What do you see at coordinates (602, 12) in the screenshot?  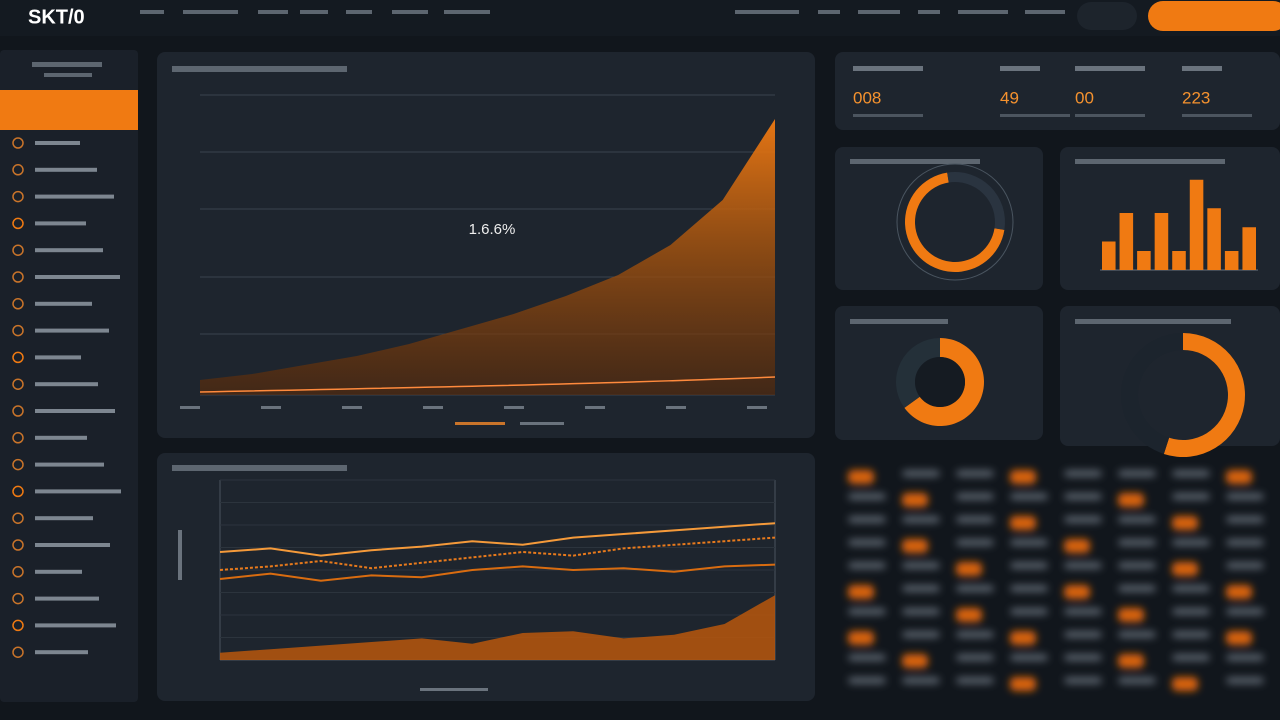 I see `nav` at bounding box center [602, 12].